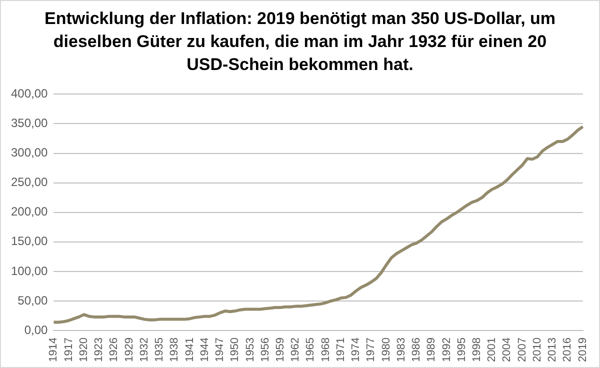 The height and width of the screenshot is (368, 600). I want to click on x-tick-label: 1977, so click(371, 350).